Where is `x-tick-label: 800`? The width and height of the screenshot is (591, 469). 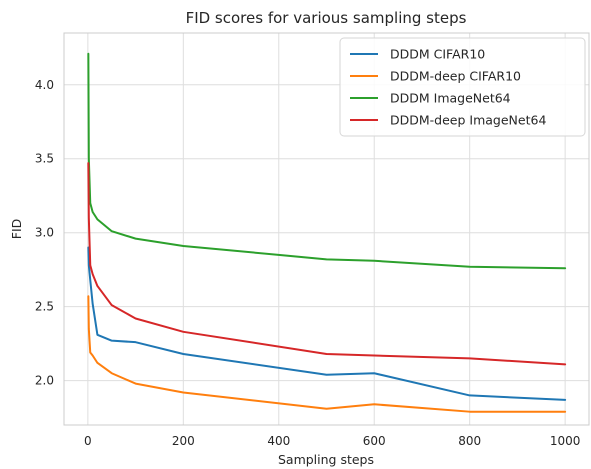
x-tick-label: 800 is located at coordinates (469, 441).